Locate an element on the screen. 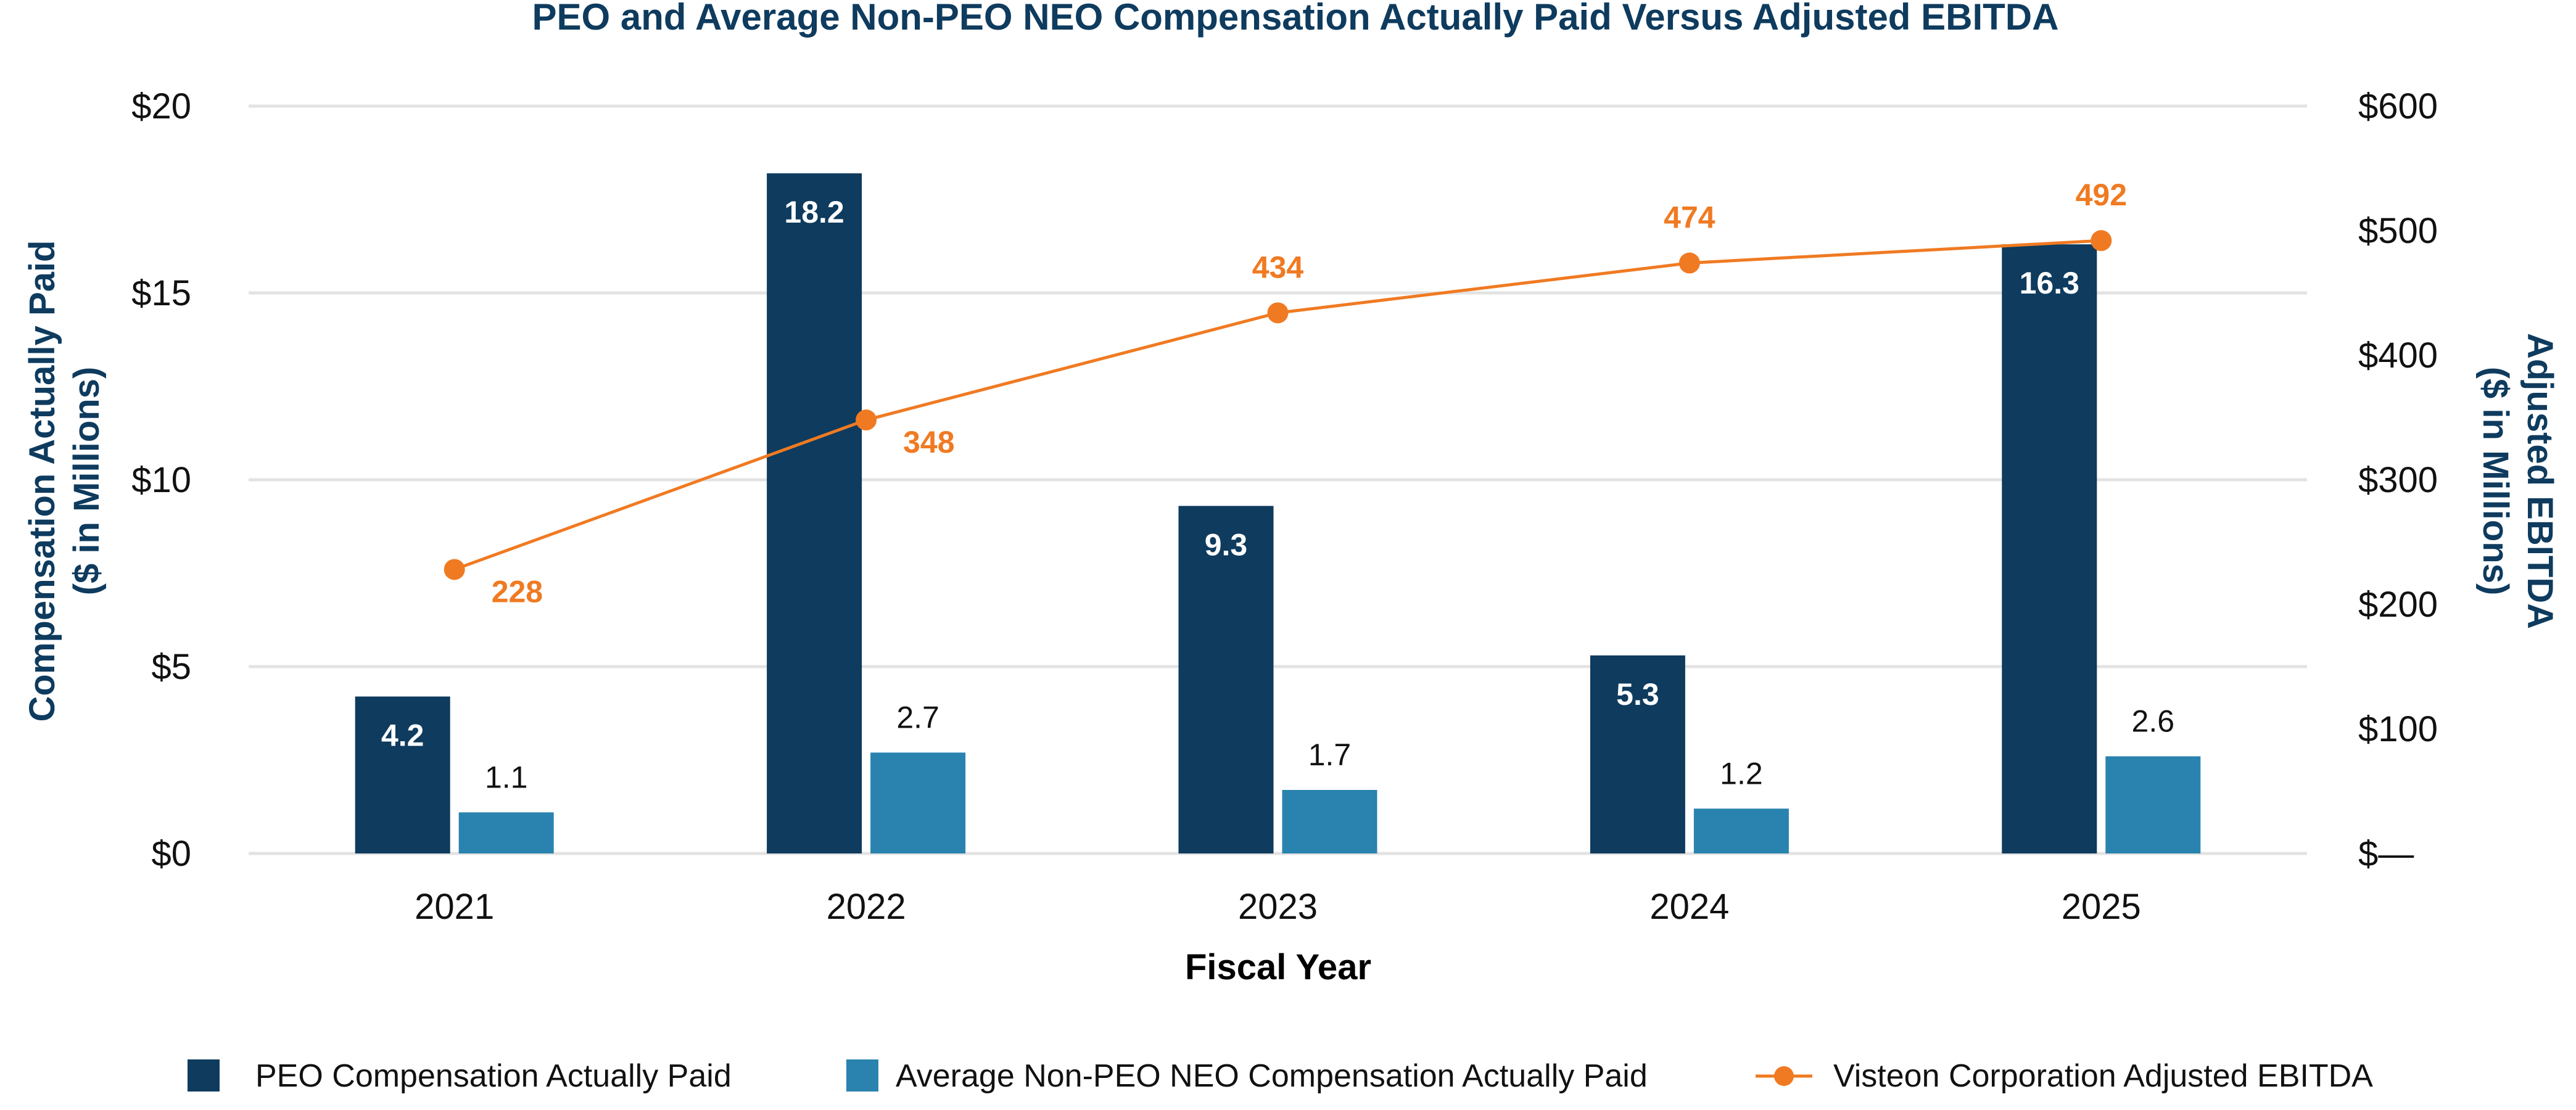  right-axis-ticks: $— $100 $200 $300 $400 $500 $600 is located at coordinates (2398, 480).